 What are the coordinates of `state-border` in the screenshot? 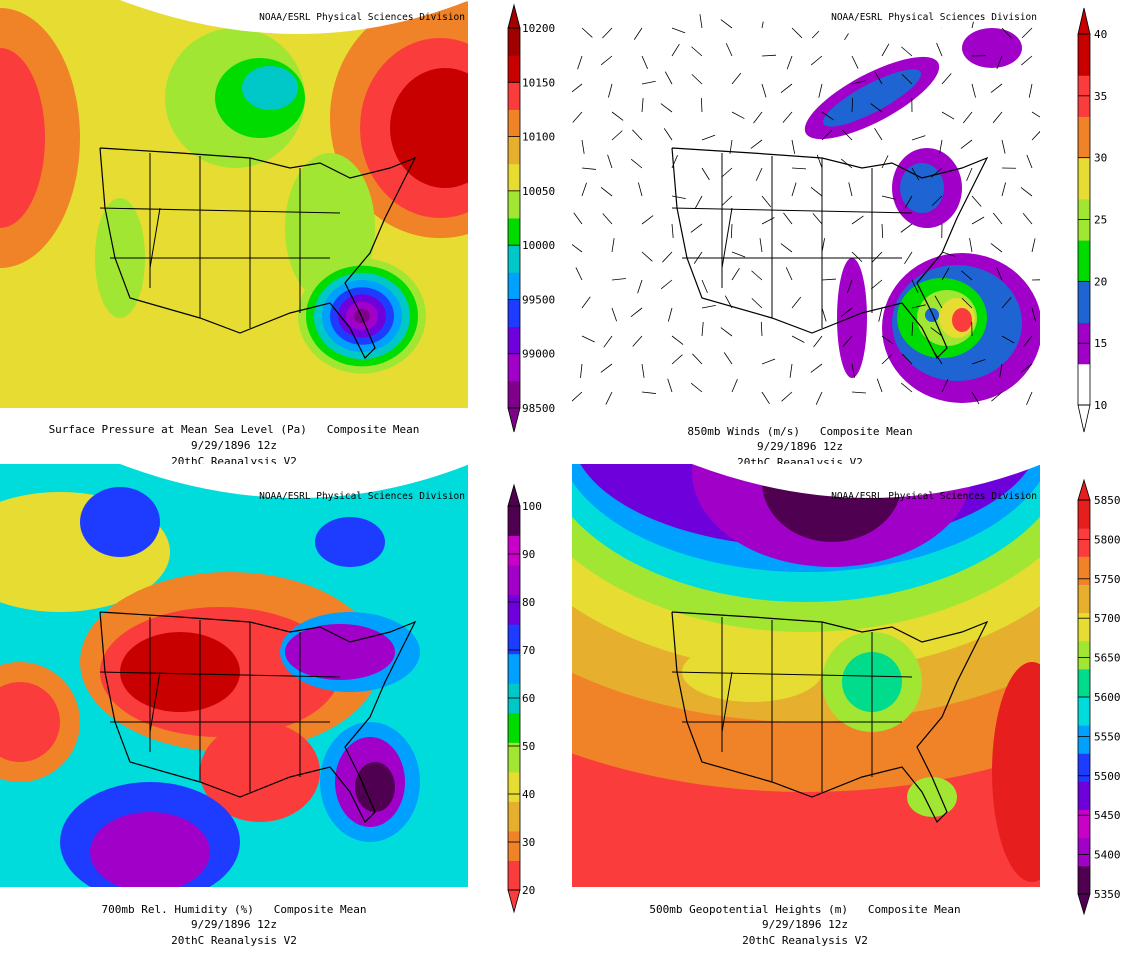 It's located at (727, 238).